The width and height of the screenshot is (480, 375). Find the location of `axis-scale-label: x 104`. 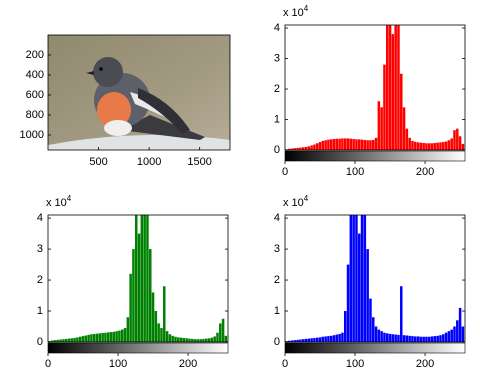

axis-scale-label: x 104 is located at coordinates (59, 201).